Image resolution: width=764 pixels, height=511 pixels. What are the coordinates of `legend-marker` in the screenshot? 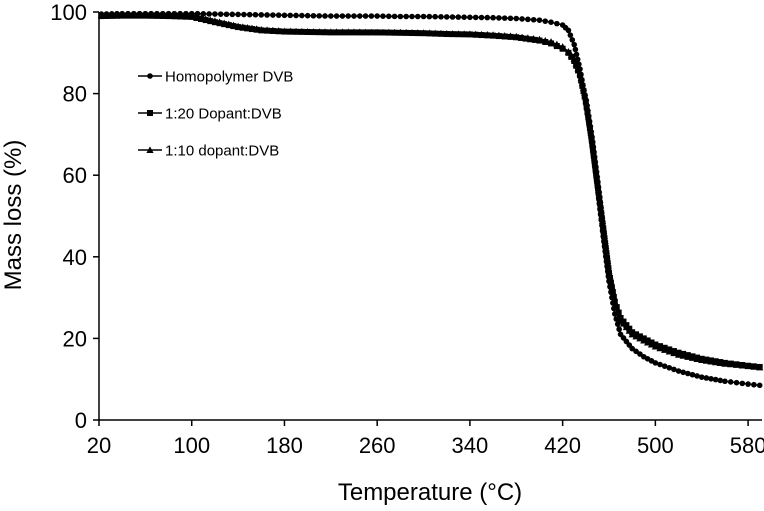 It's located at (150, 113).